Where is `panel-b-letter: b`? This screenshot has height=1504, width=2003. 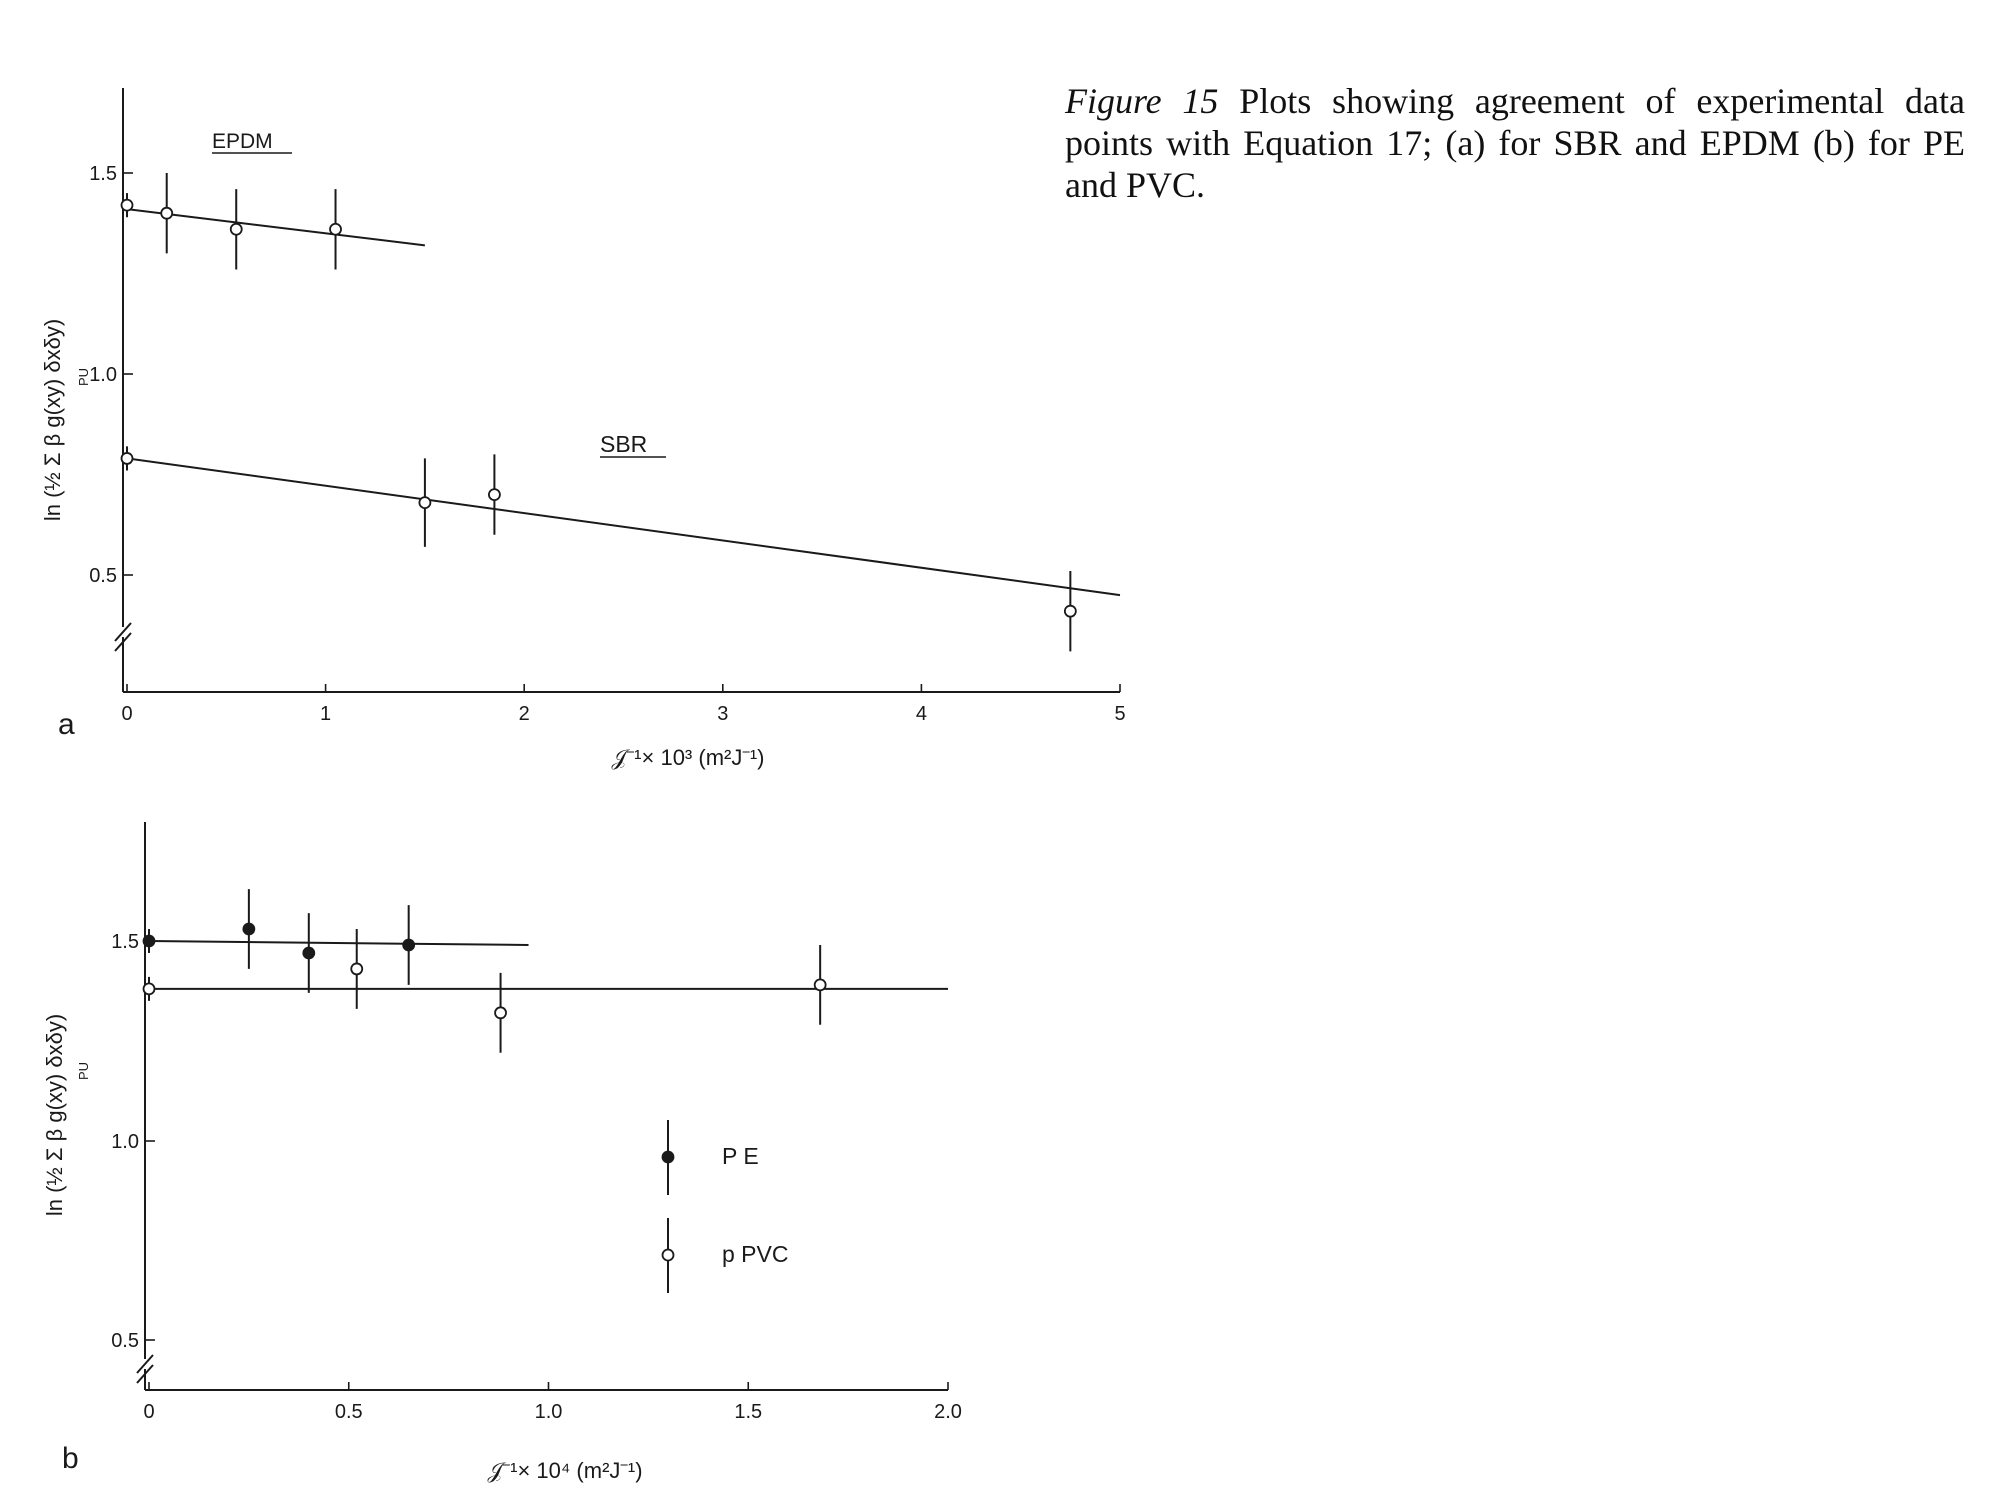 panel-b-letter: b is located at coordinates (70, 1458).